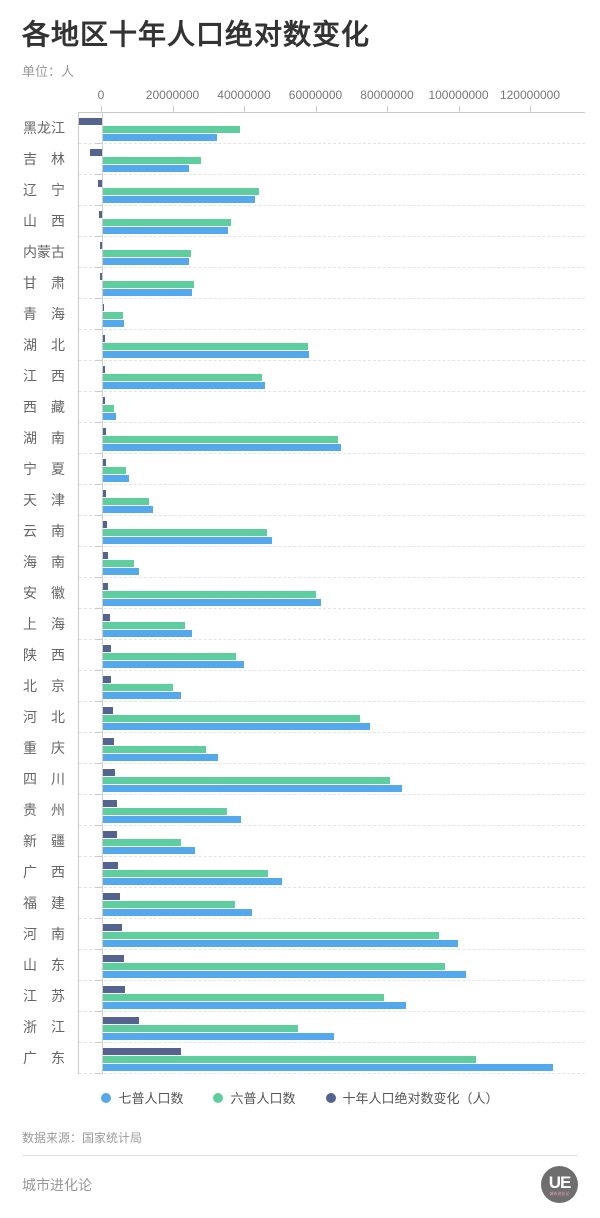 The image size is (600, 1218). I want to click on province-row: 云 南, so click(304, 531).